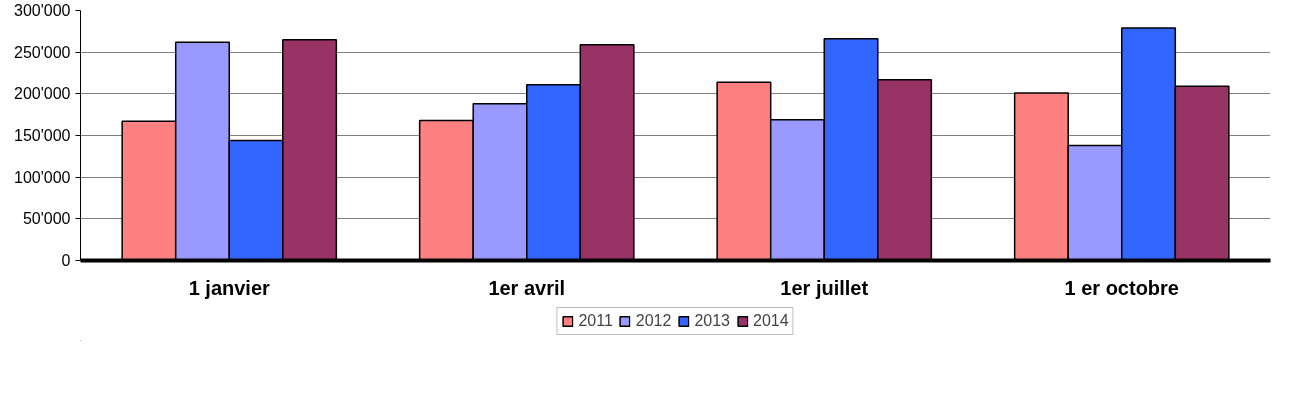  Describe the element at coordinates (42, 10) in the screenshot. I see `y-tick-label: 300'000` at that location.